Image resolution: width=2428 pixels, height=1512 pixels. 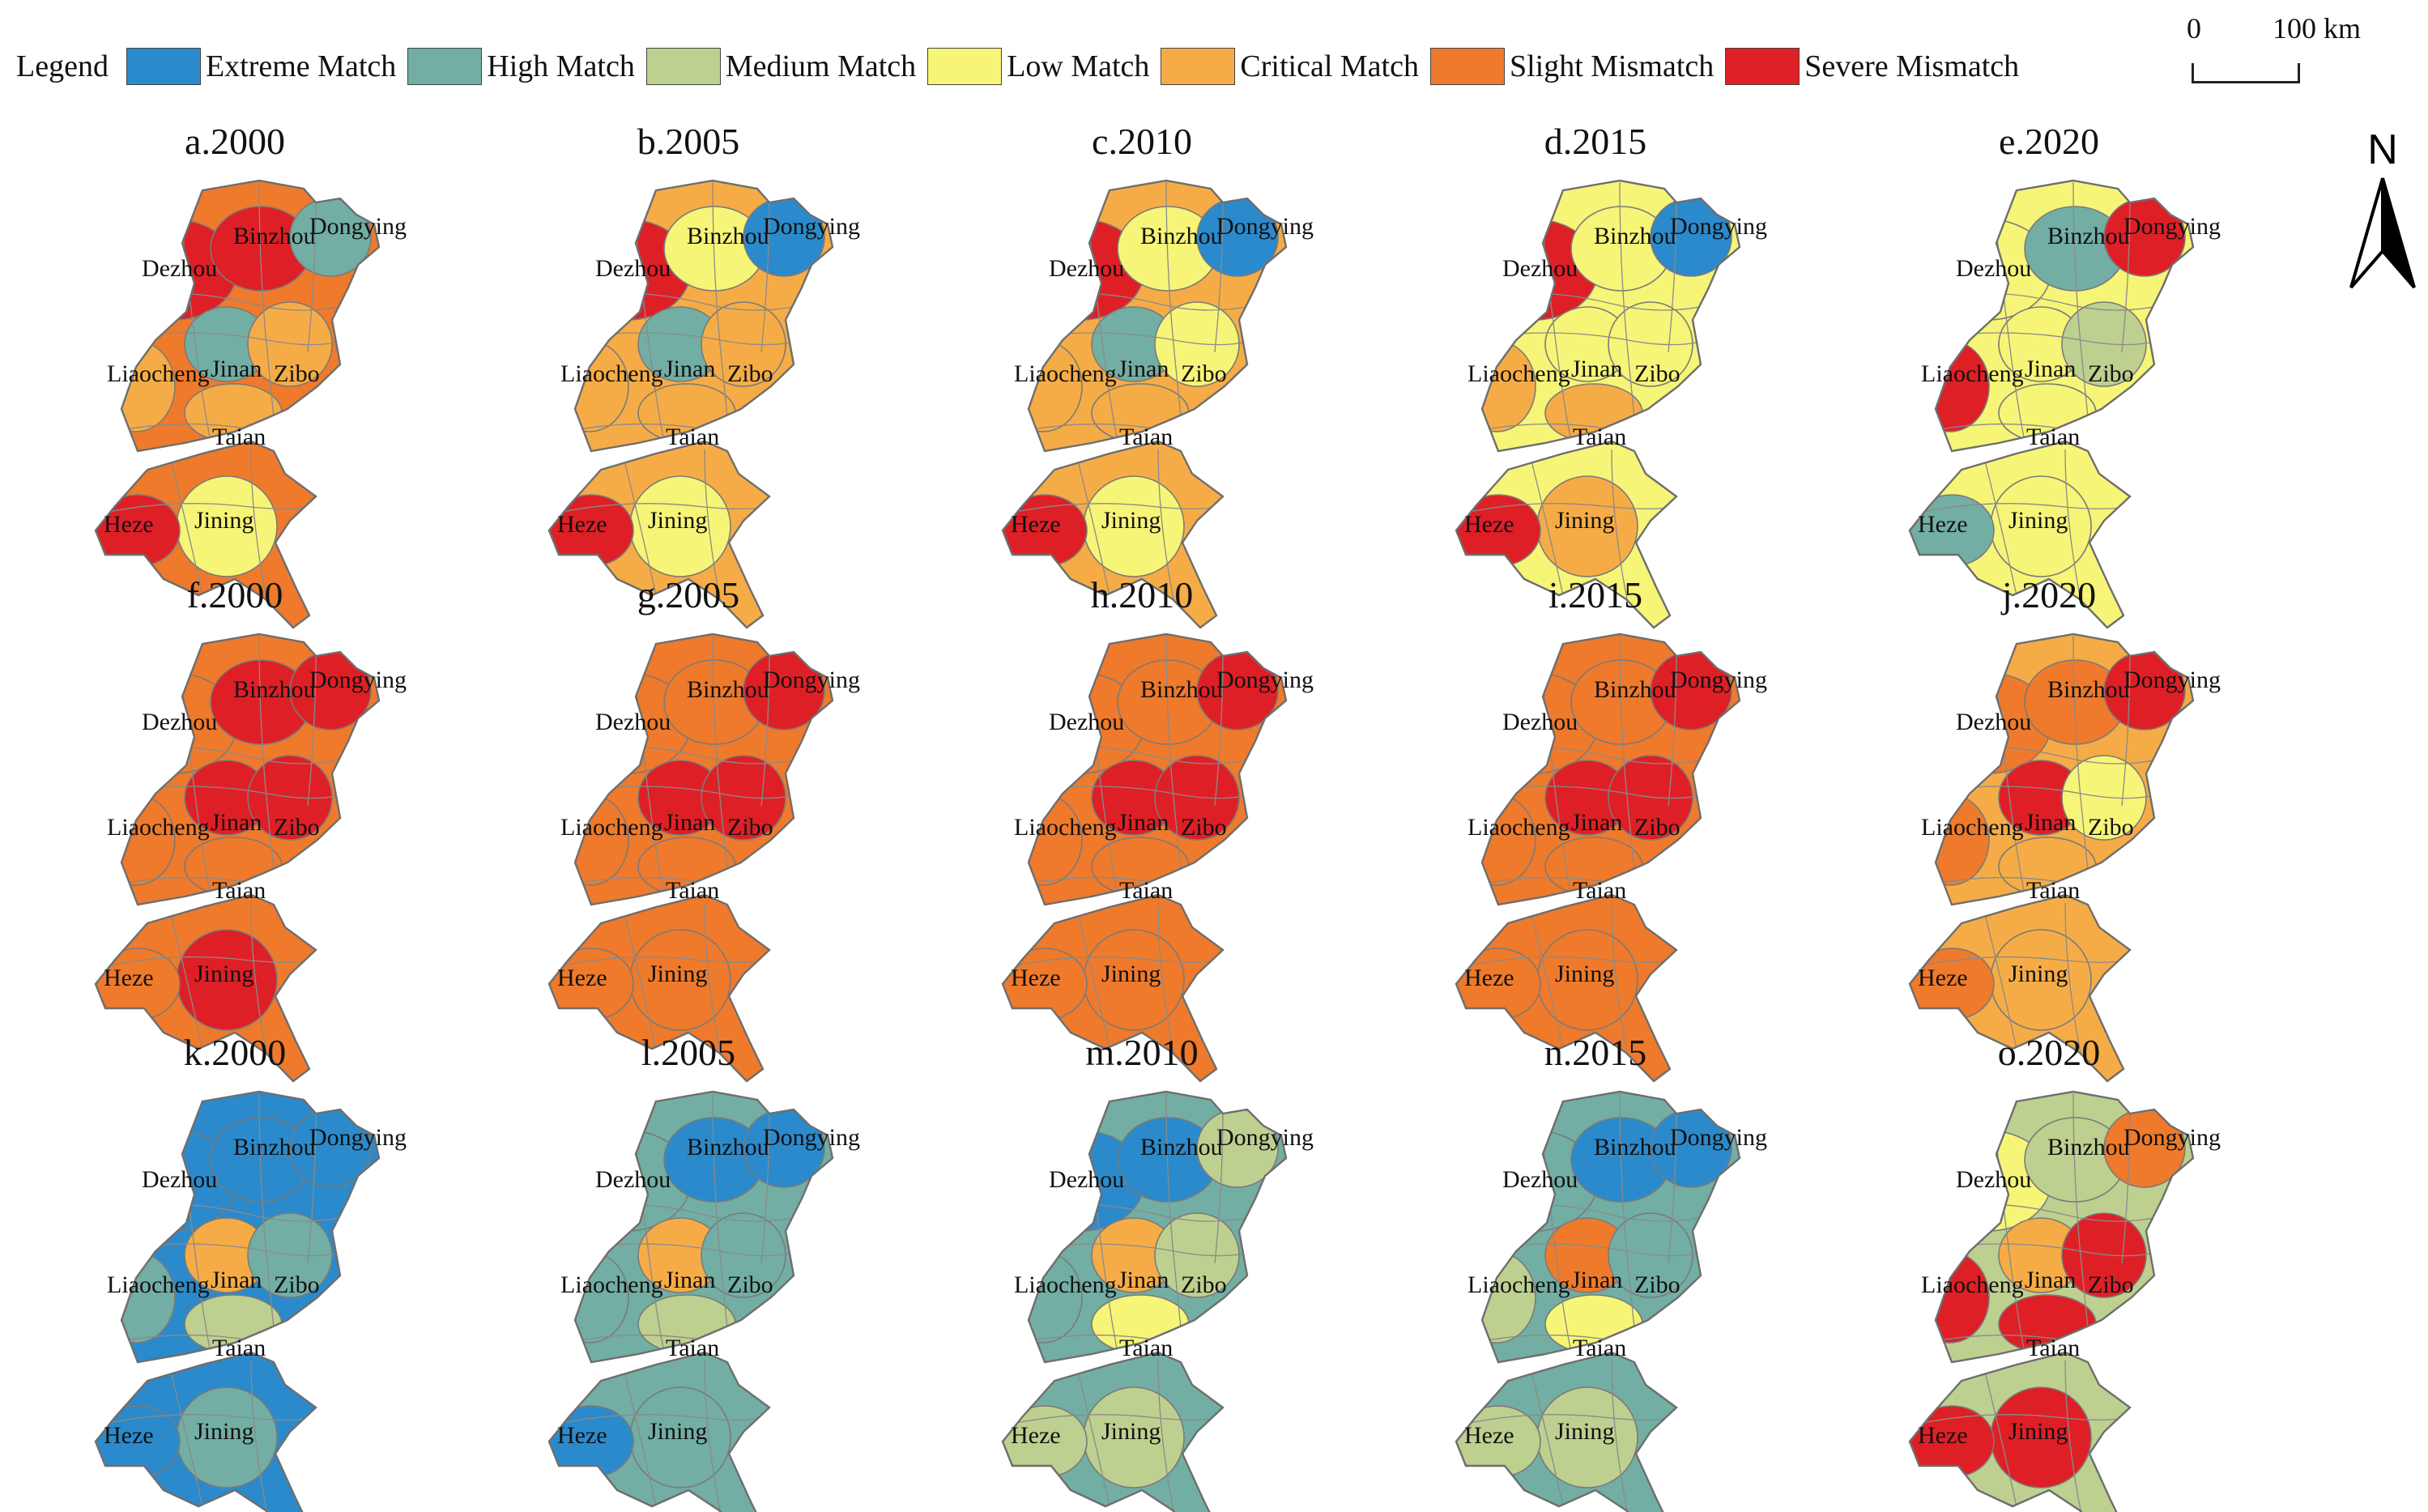 I want to click on legend-swatch, so click(x=683, y=66).